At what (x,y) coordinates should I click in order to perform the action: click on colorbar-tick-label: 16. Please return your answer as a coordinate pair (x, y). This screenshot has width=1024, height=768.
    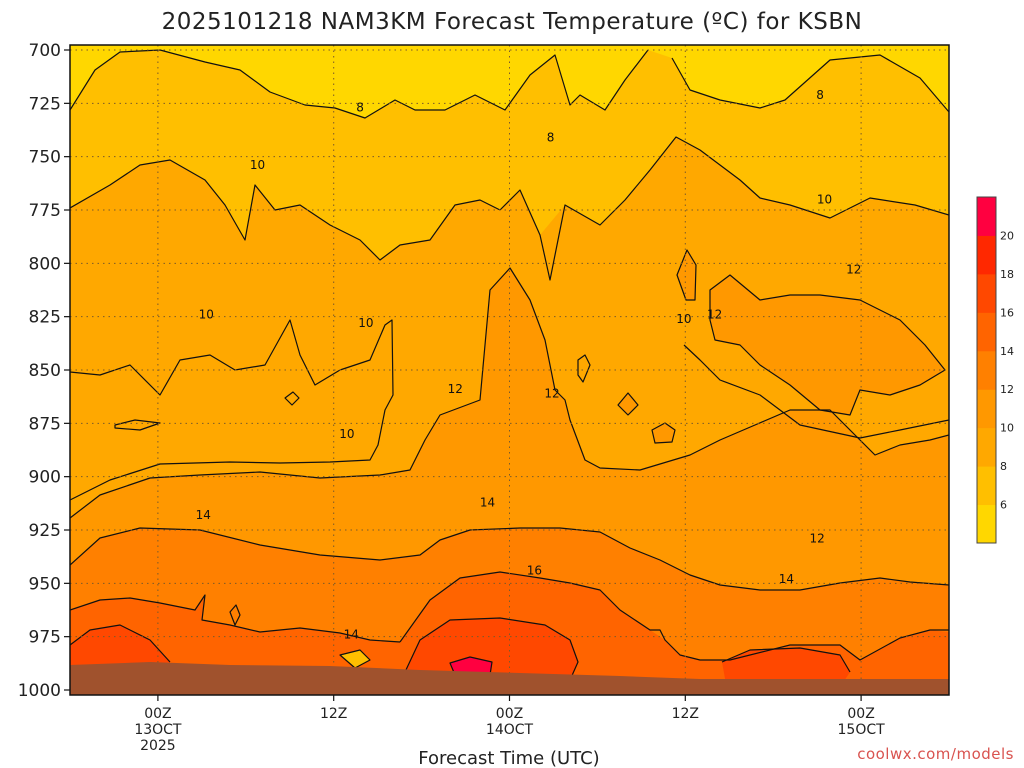
    Looking at the image, I should click on (1007, 312).